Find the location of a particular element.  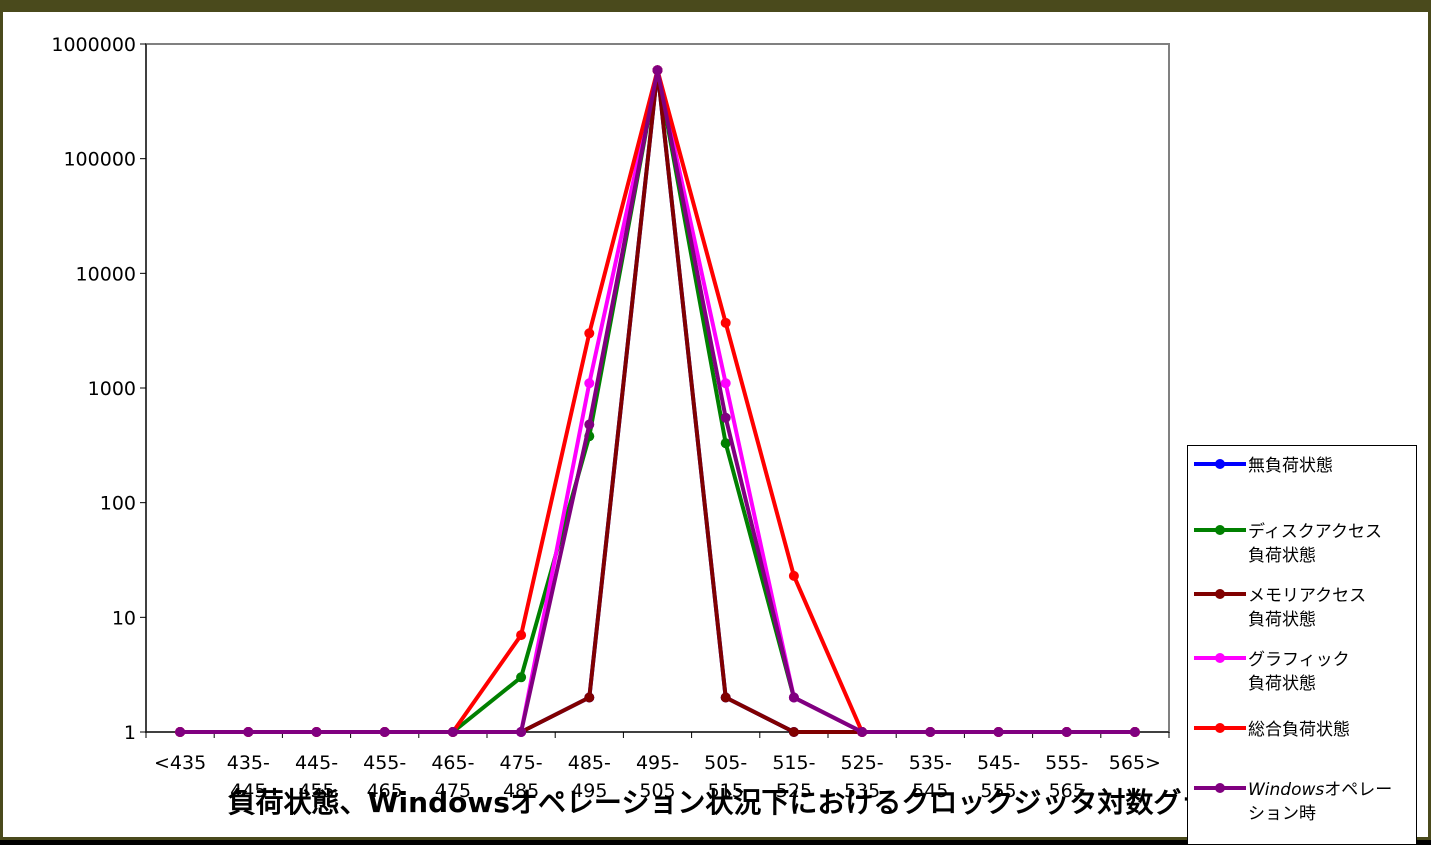

x-tick-label: <435 is located at coordinates (180, 763).